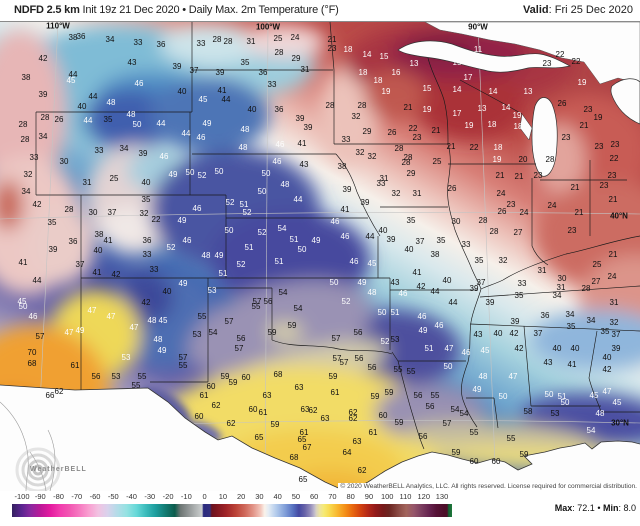 The width and height of the screenshot is (640, 526). I want to click on colorbar-gradient, so click(232, 510).